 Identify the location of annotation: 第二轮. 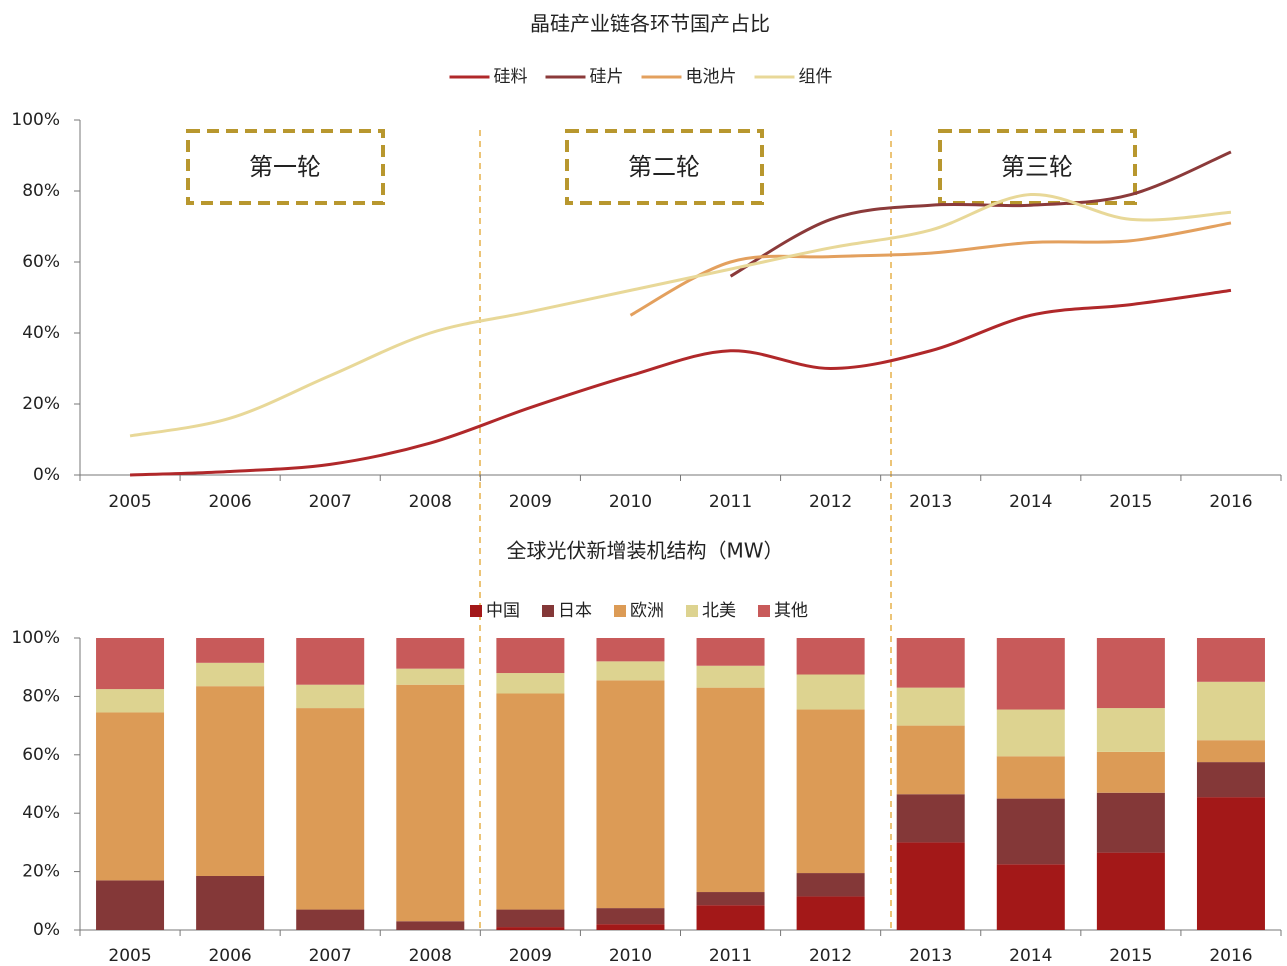
(664, 167).